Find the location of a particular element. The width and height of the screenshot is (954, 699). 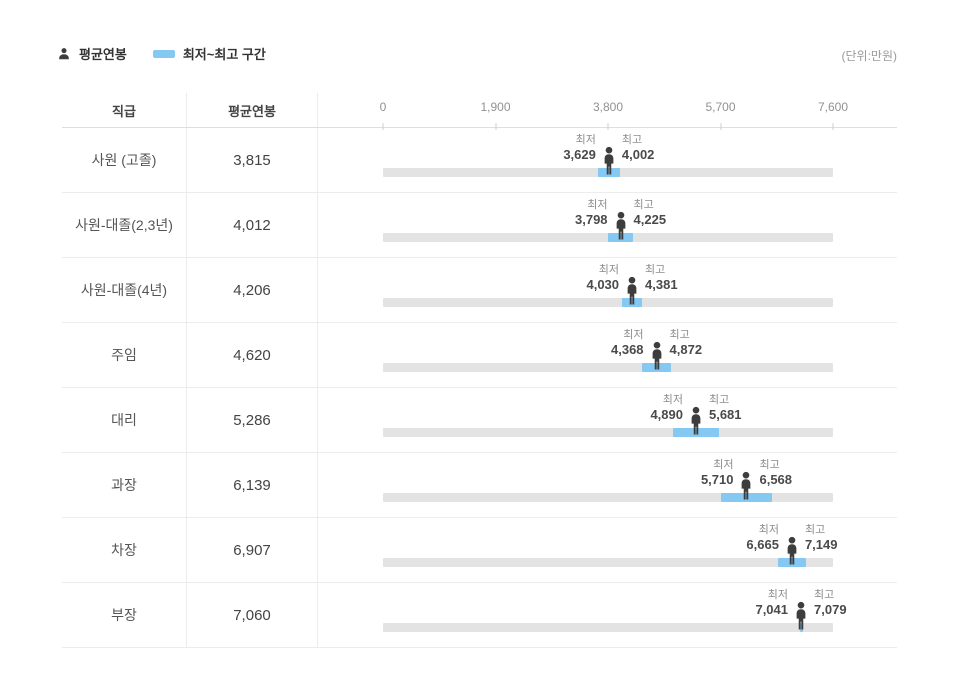

axis-tick-label: 5,700 is located at coordinates (720, 107).